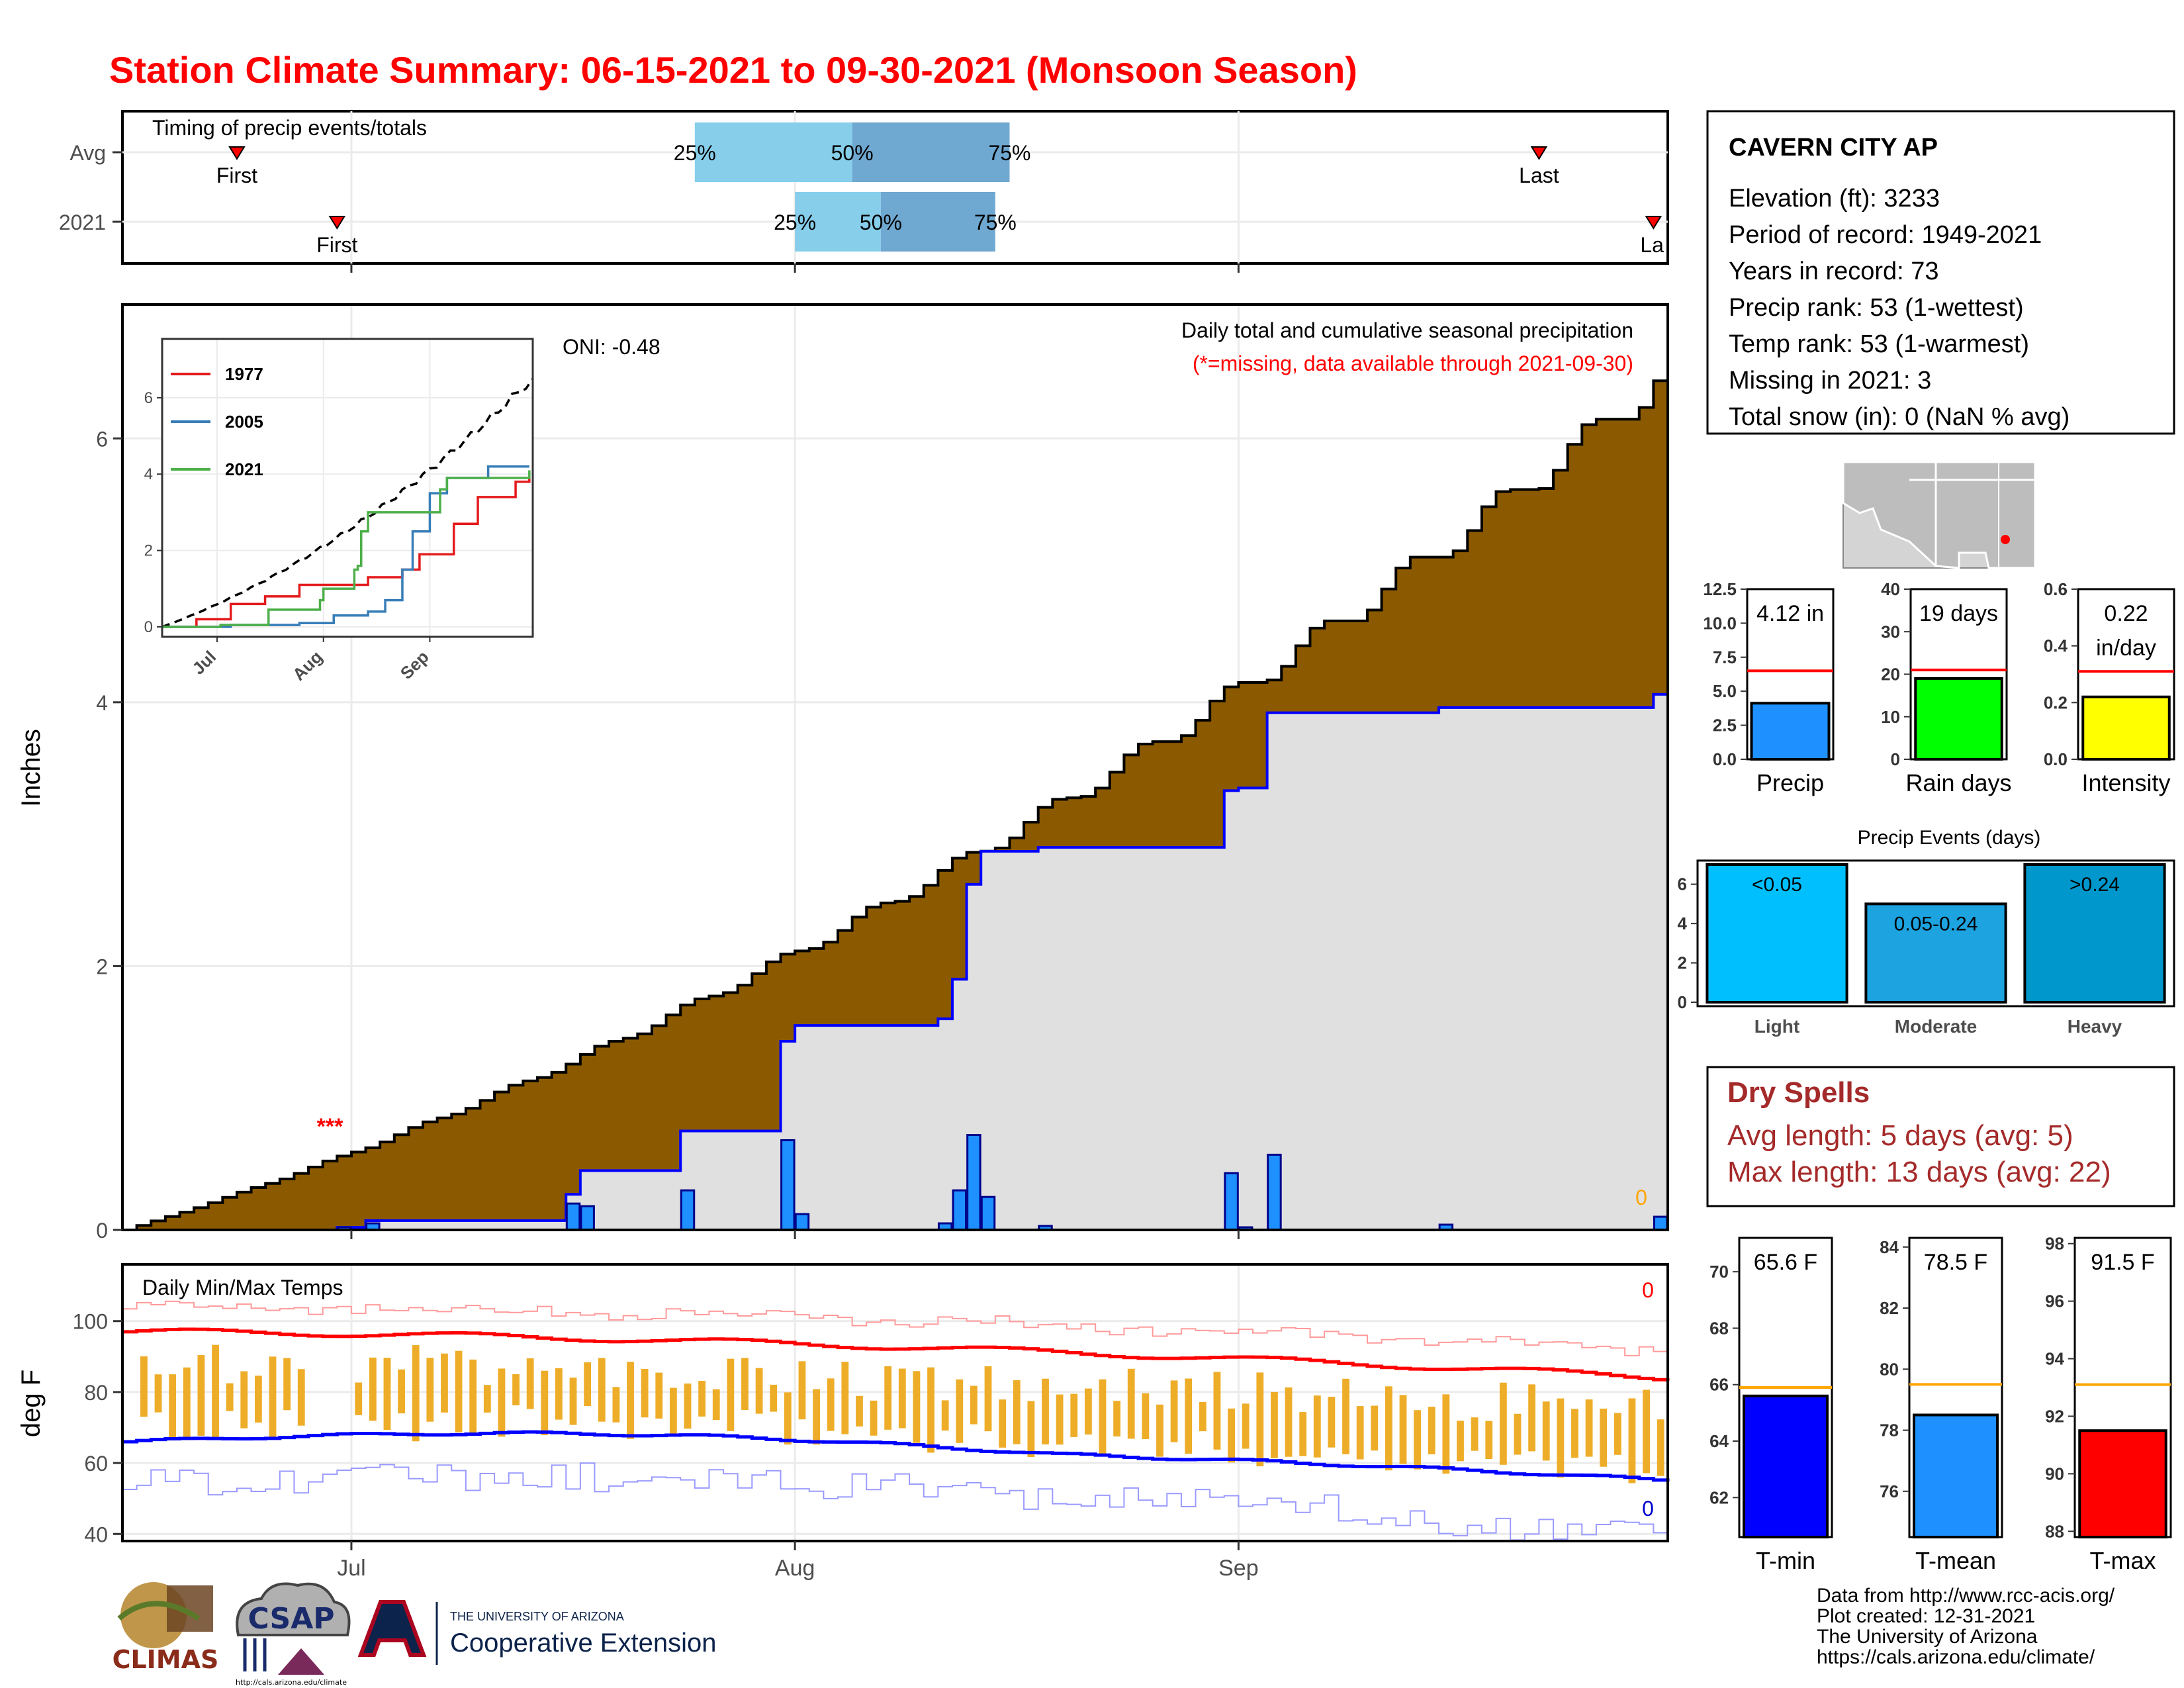  What do you see at coordinates (102, 439) in the screenshot?
I see `precip-y-tick-label: 6` at bounding box center [102, 439].